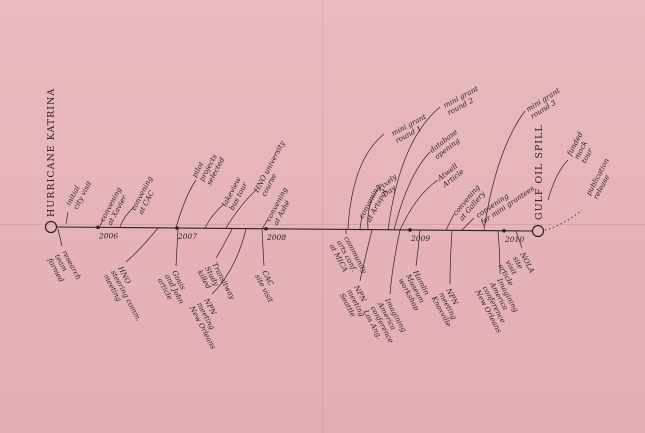 The width and height of the screenshot is (645, 433). What do you see at coordinates (209, 323) in the screenshot?
I see `event-below: NPNmeetingNew Orleans` at bounding box center [209, 323].